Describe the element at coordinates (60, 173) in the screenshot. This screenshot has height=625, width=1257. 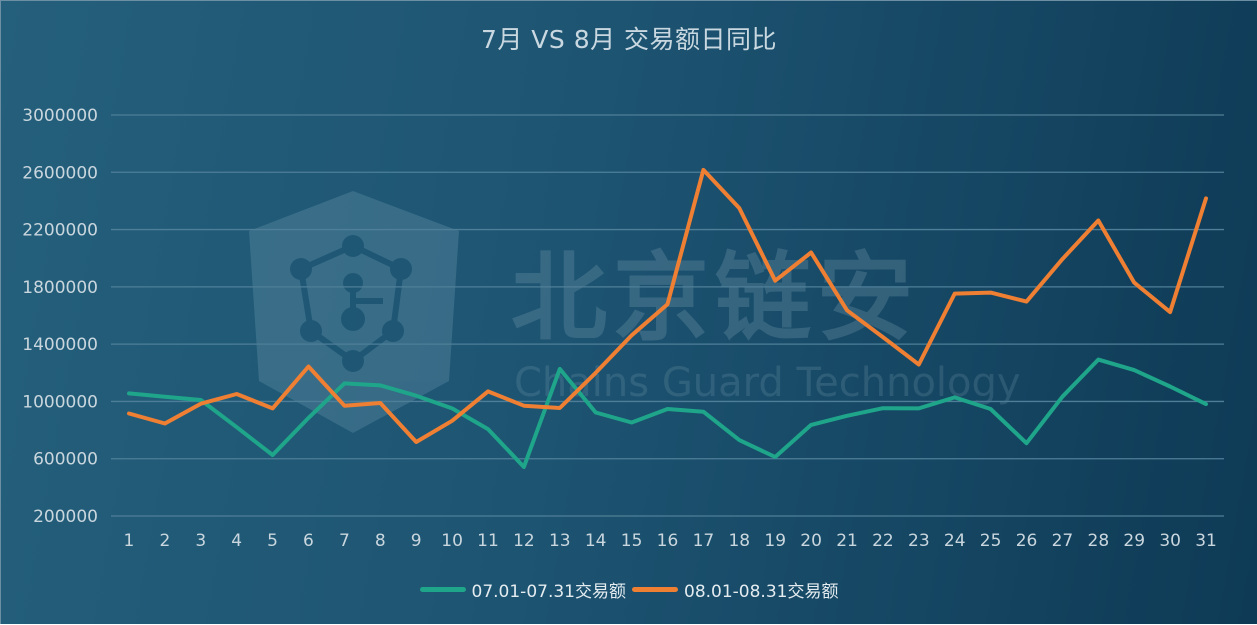
I see `y-tick-label: 2600000` at that location.